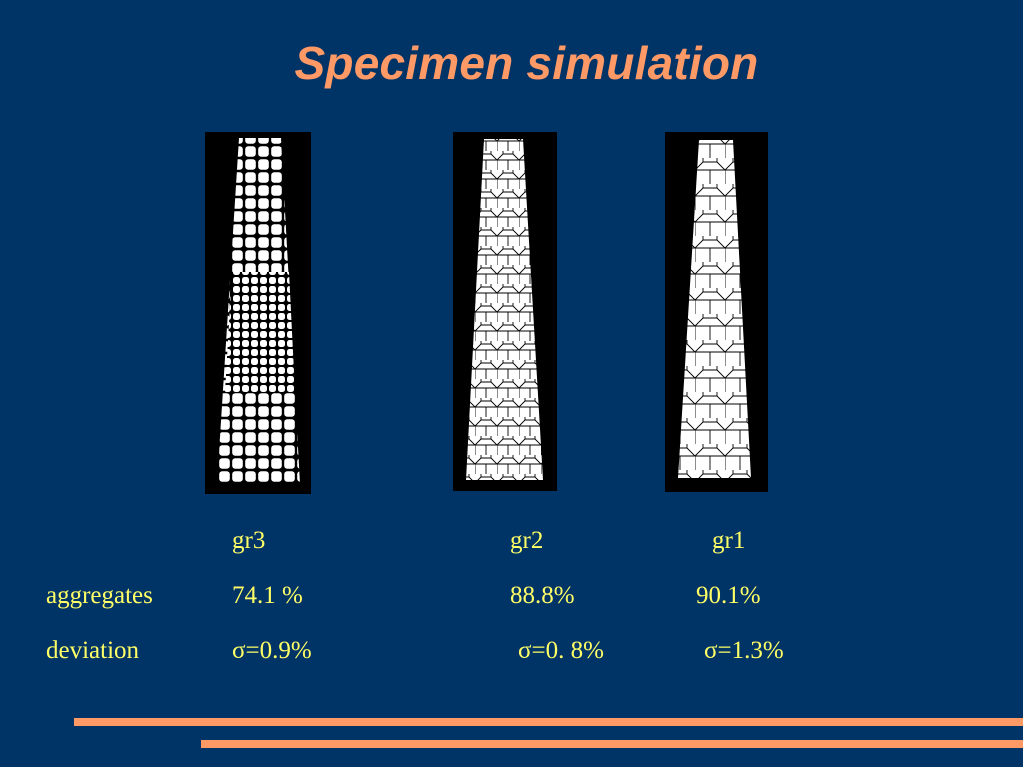 The height and width of the screenshot is (767, 1023). I want to click on aggregates-row-label: aggregates, so click(99, 595).